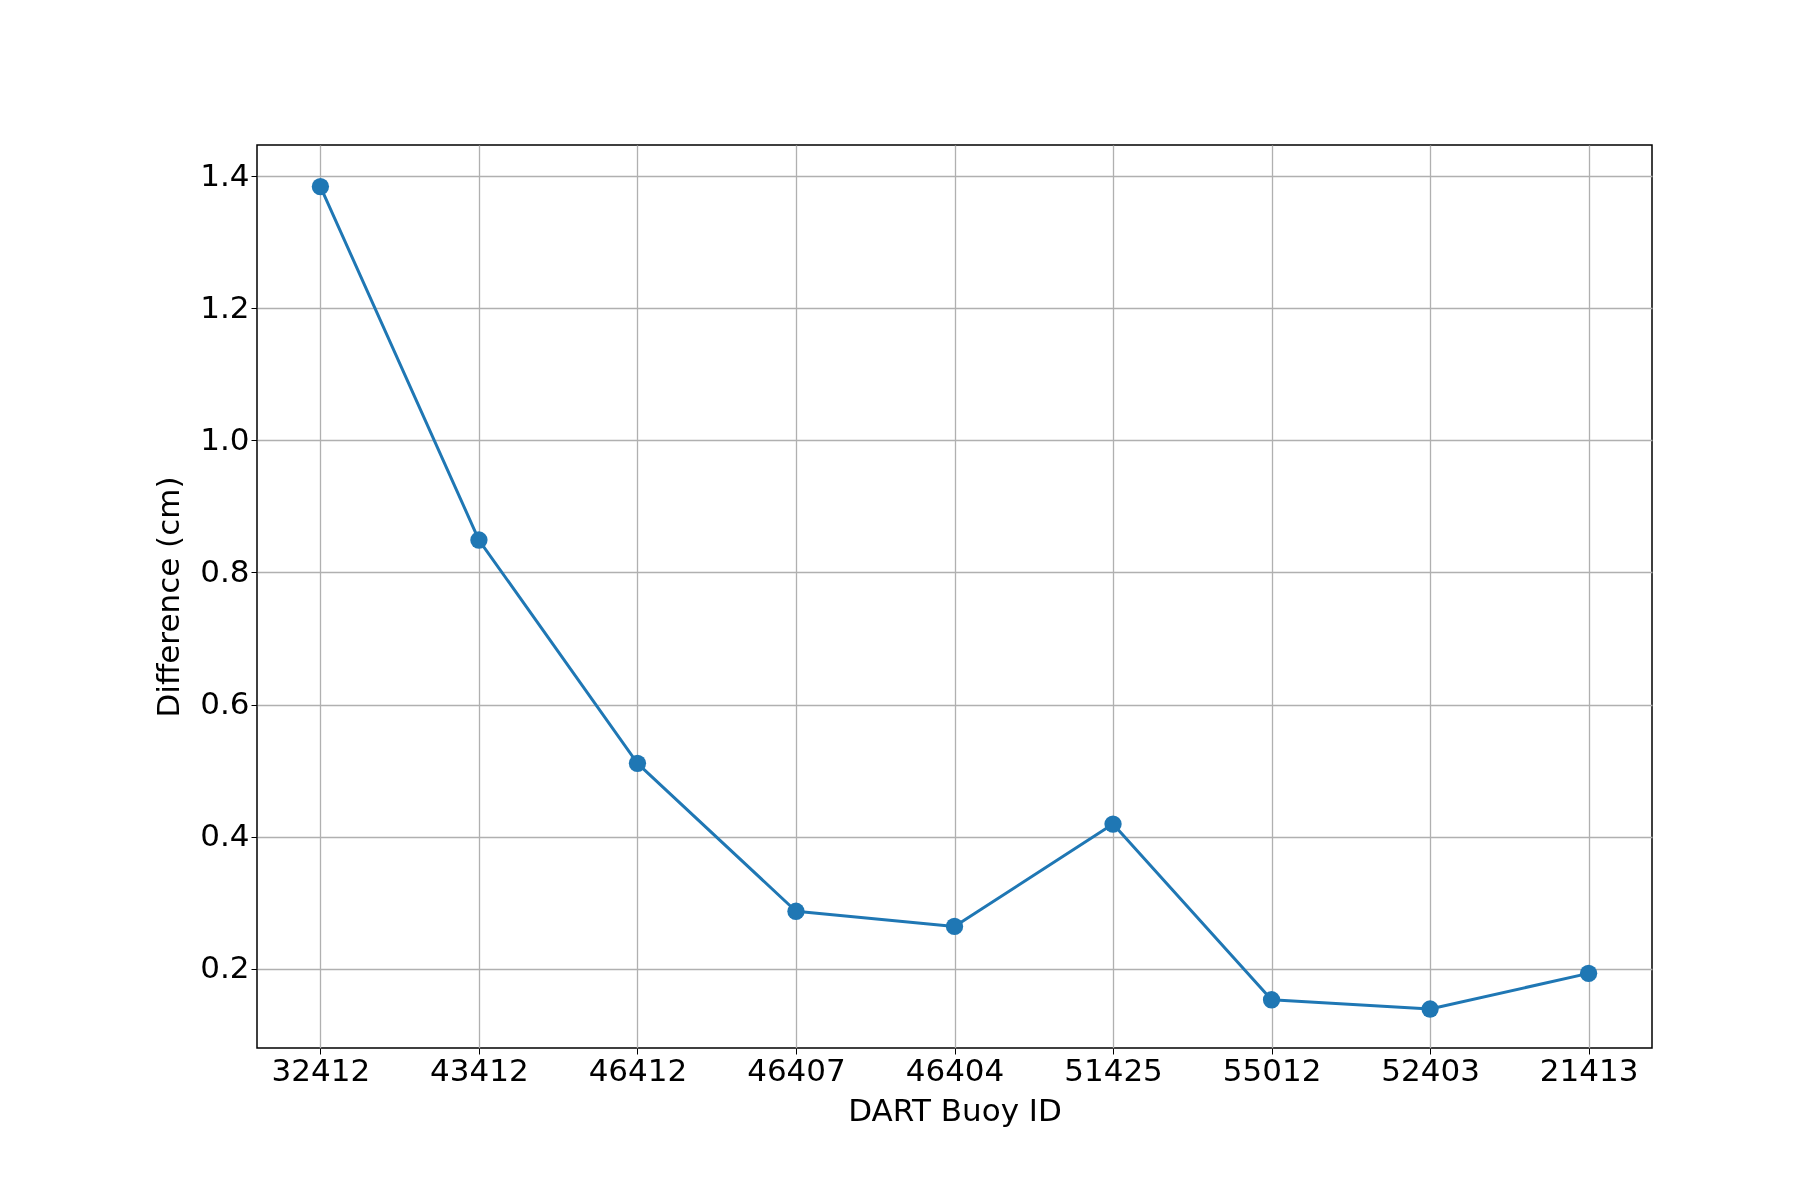 This screenshot has width=1800, height=1200. I want to click on x-tick-label: 52403, so click(1430, 1069).